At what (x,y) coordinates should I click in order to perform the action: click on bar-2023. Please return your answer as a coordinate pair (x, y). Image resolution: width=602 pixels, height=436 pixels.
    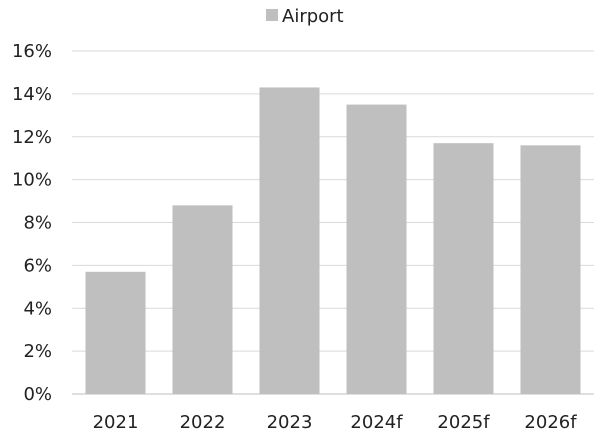
    Looking at the image, I should click on (289, 240).